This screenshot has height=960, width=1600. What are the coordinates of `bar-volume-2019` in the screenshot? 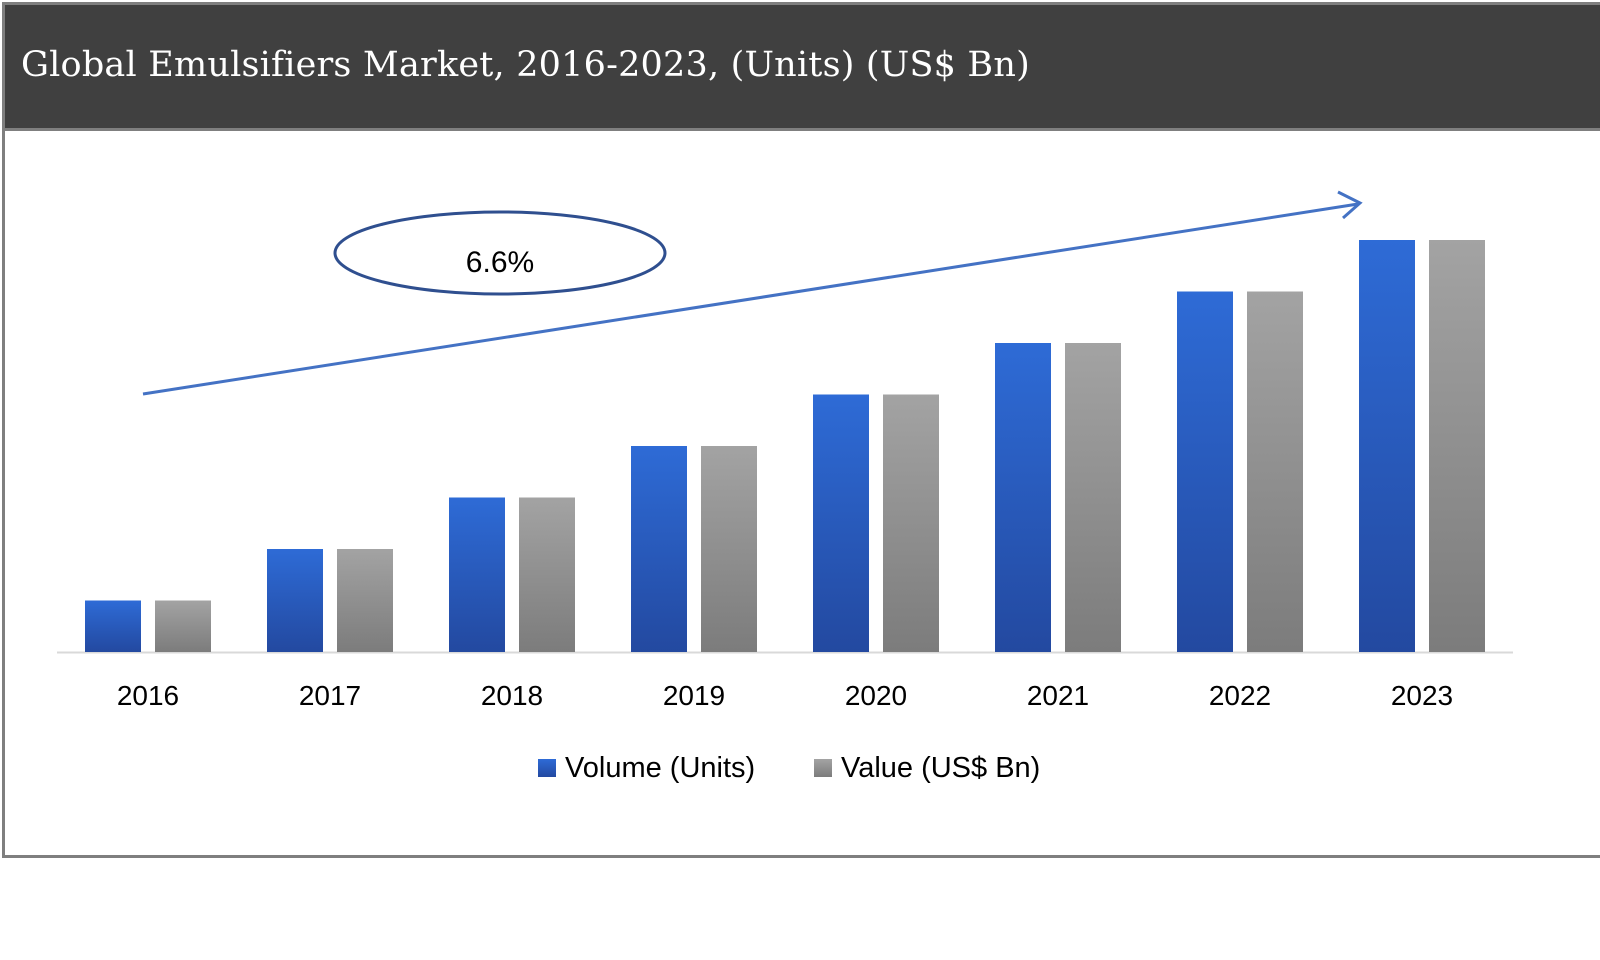 It's located at (659, 549).